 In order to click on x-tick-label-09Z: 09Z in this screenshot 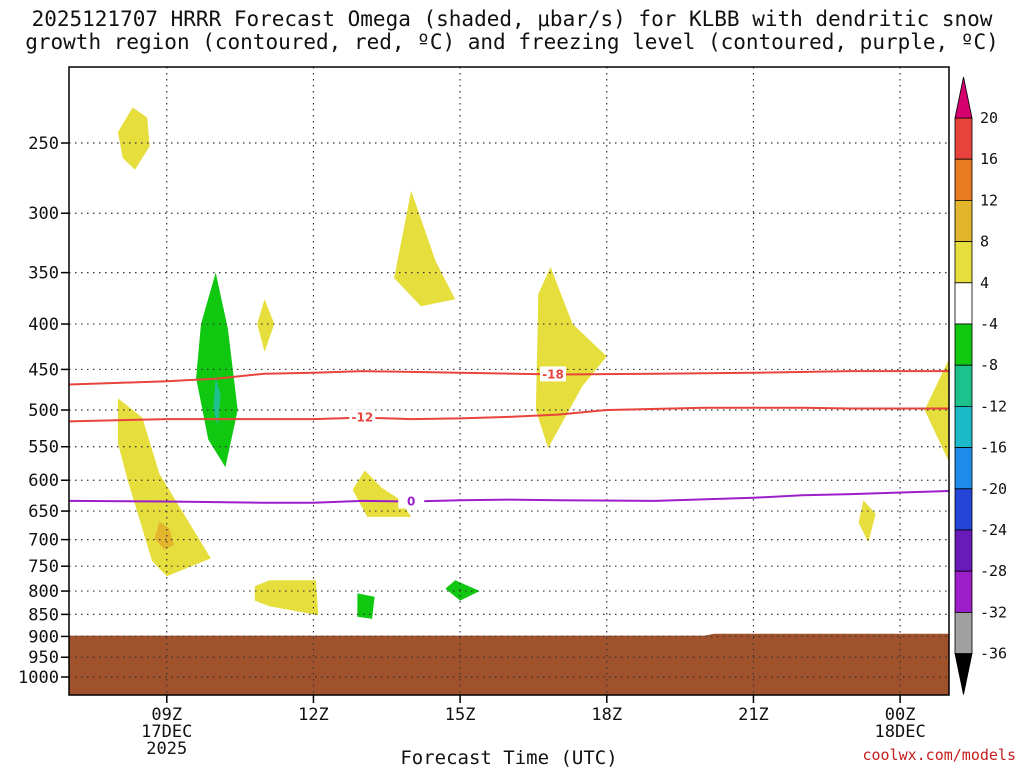, I will do `click(166, 715)`.